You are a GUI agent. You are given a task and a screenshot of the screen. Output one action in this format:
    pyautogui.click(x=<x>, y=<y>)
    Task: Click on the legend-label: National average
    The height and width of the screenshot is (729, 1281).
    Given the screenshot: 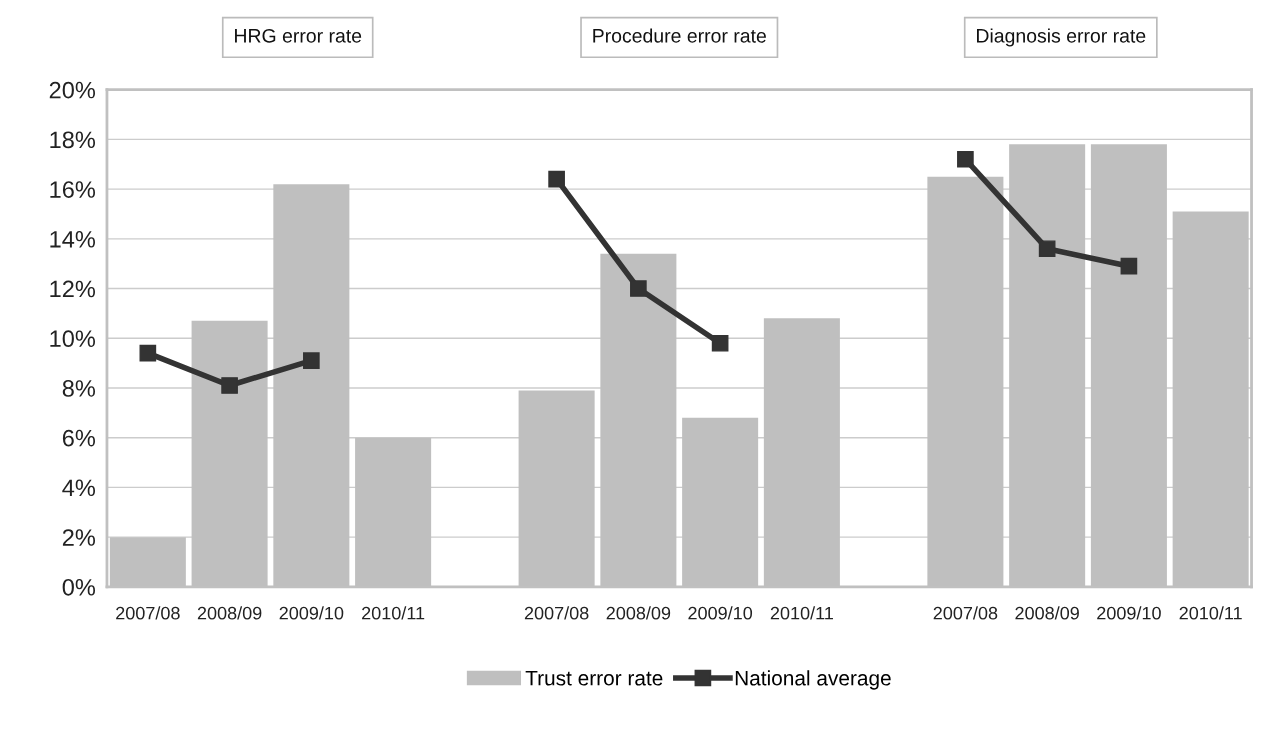 What is the action you would take?
    pyautogui.click(x=813, y=680)
    